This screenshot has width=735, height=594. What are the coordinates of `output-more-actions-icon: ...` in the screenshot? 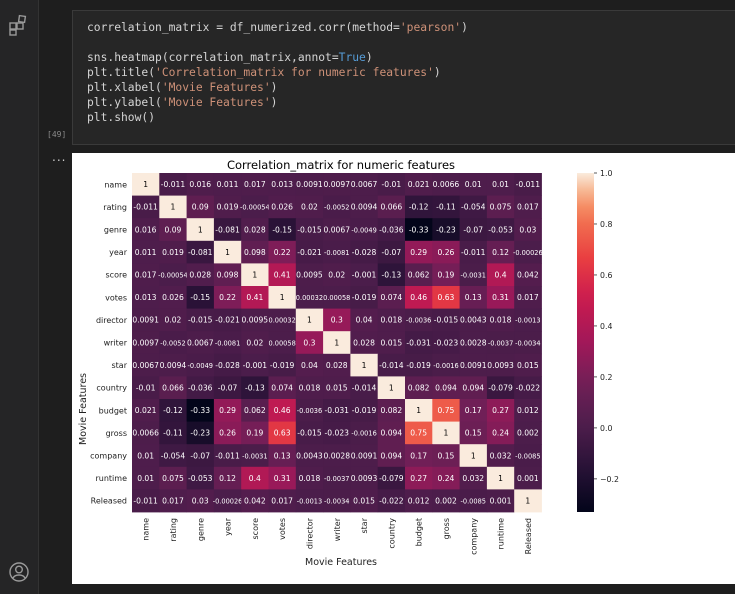 It's located at (59, 157).